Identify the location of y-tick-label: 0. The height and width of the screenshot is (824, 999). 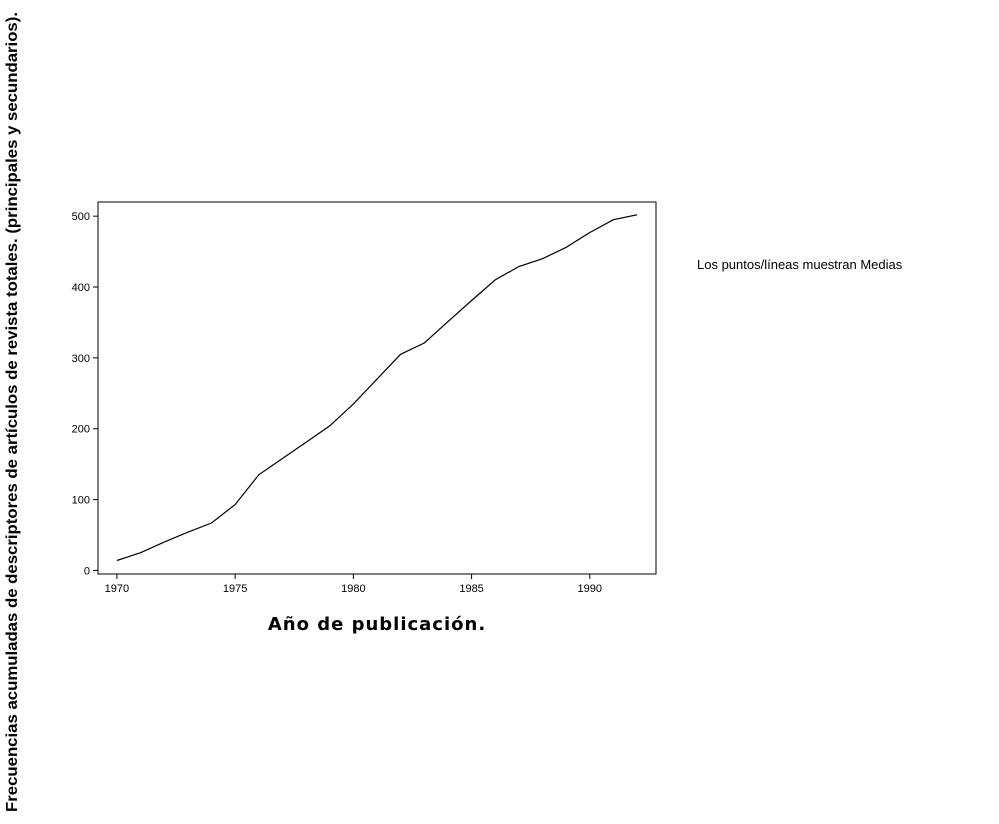
(87, 571).